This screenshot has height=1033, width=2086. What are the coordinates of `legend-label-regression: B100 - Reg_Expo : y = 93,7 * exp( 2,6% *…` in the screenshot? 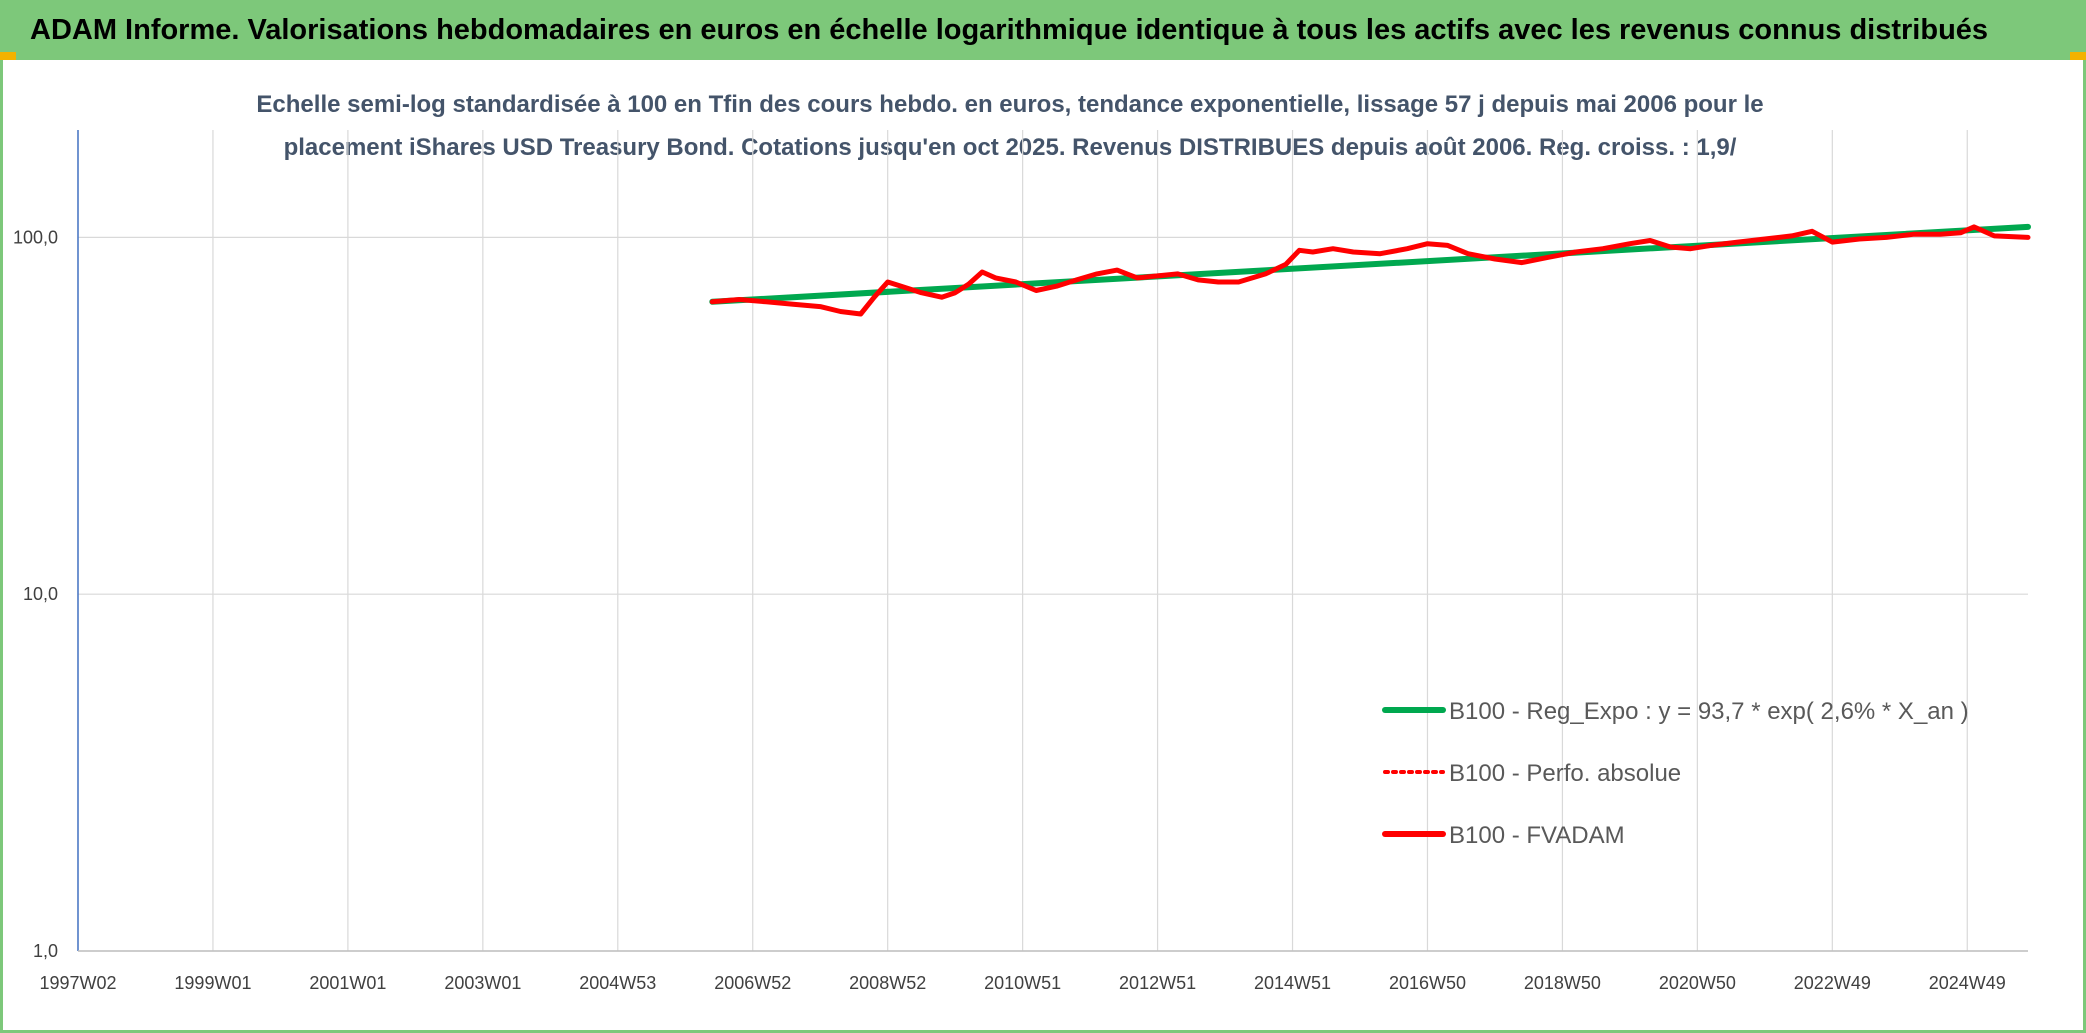 It's located at (1709, 711).